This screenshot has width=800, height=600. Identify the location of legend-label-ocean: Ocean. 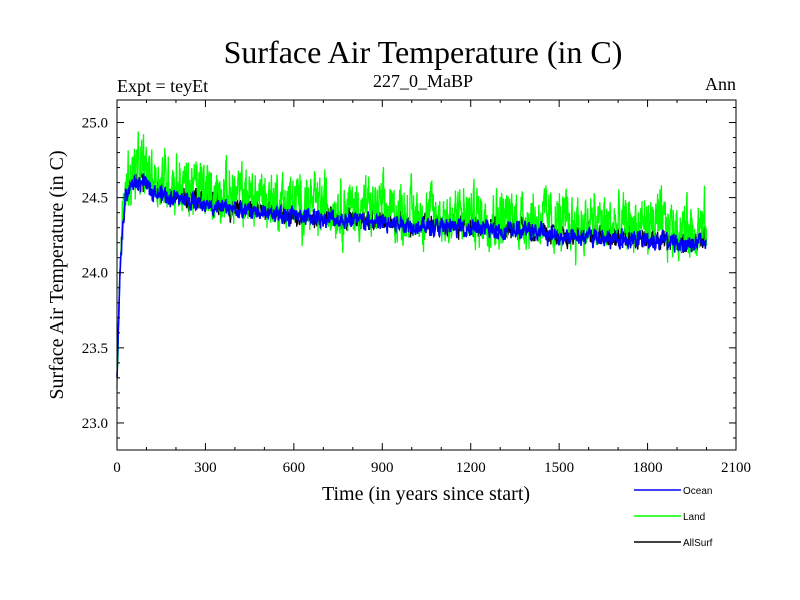
(697, 491).